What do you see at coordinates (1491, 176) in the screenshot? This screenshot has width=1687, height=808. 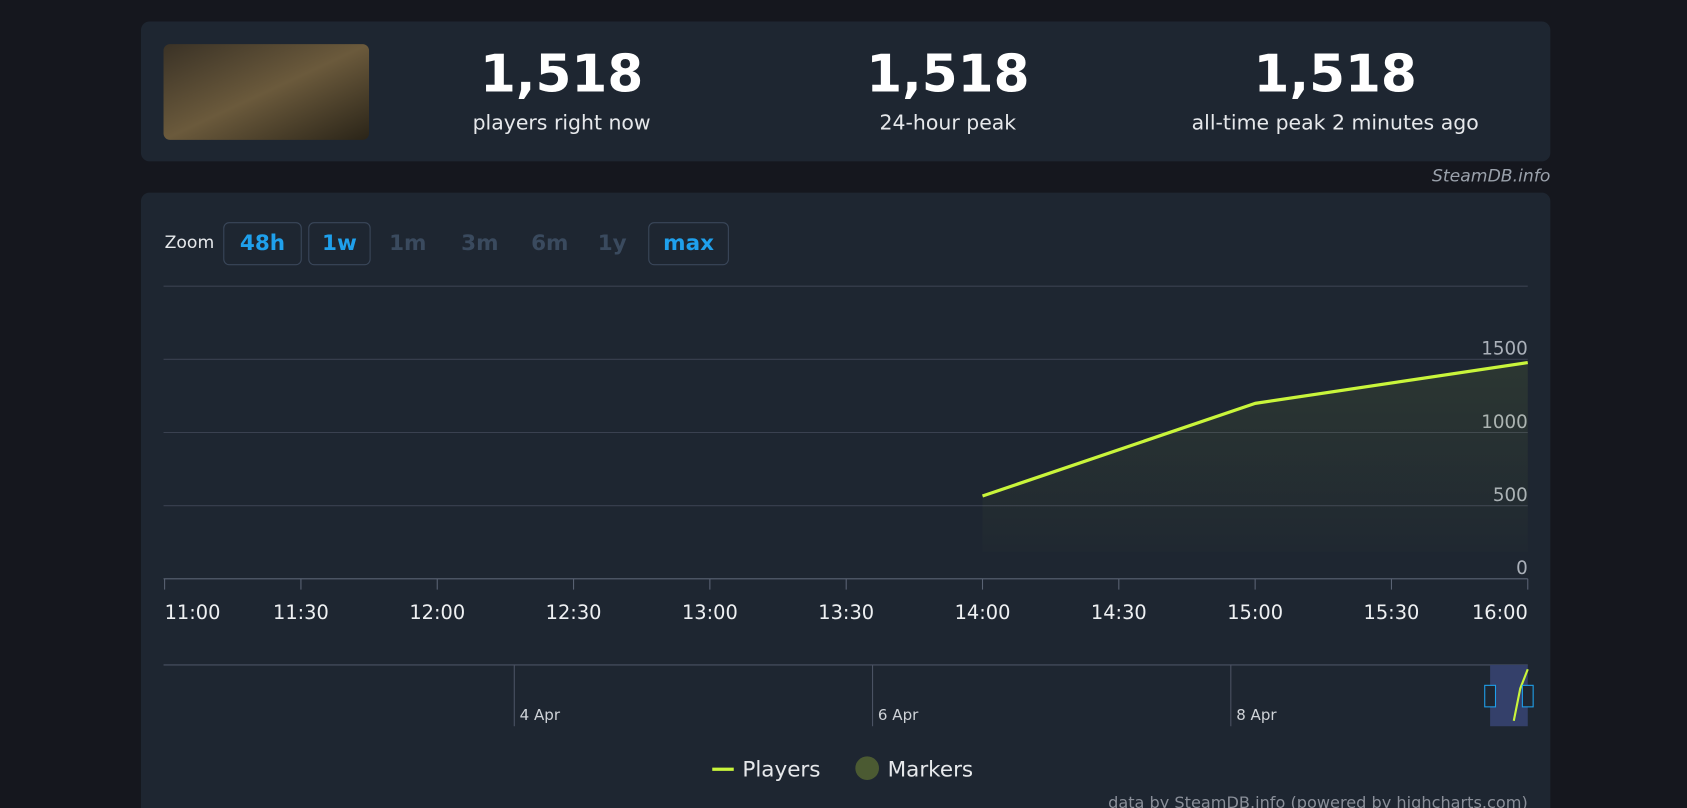 I see `source: SteamDB.info` at bounding box center [1491, 176].